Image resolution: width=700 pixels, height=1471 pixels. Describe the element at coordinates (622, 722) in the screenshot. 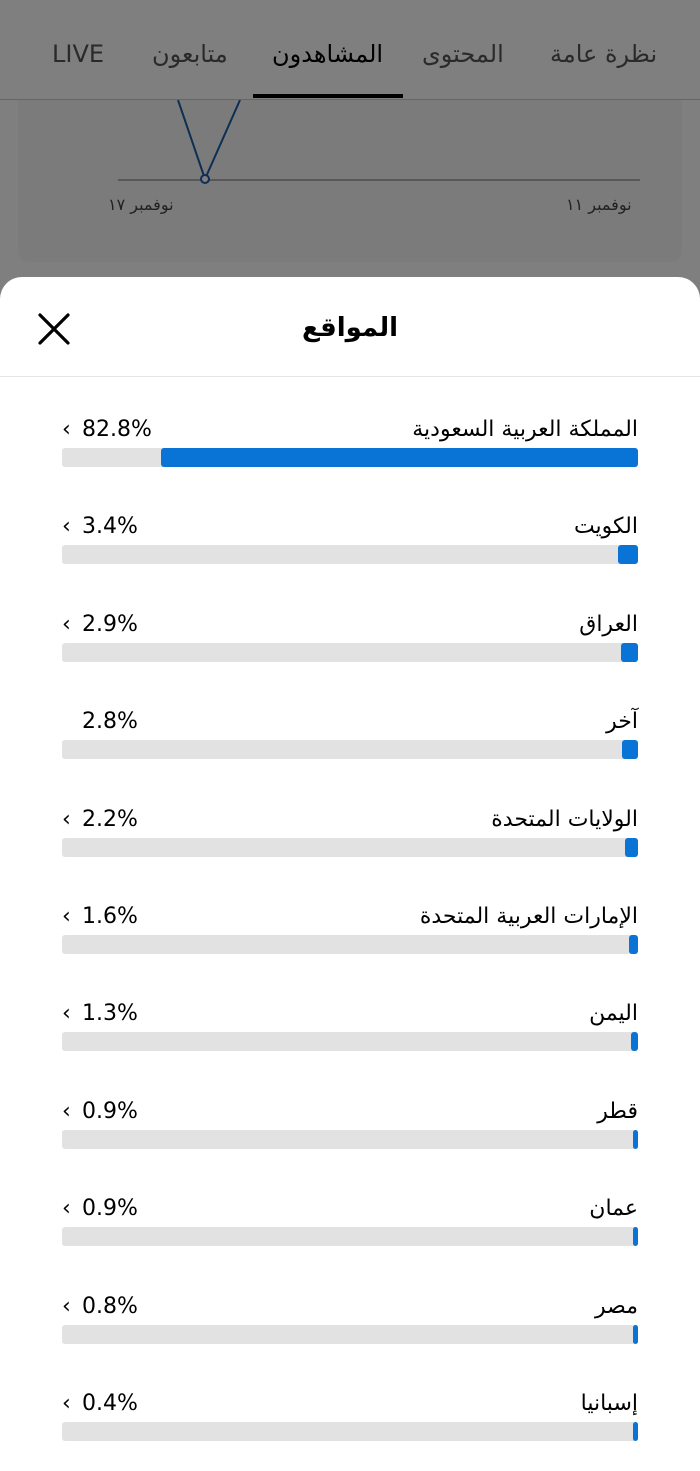

I see `country-name: آخر` at that location.